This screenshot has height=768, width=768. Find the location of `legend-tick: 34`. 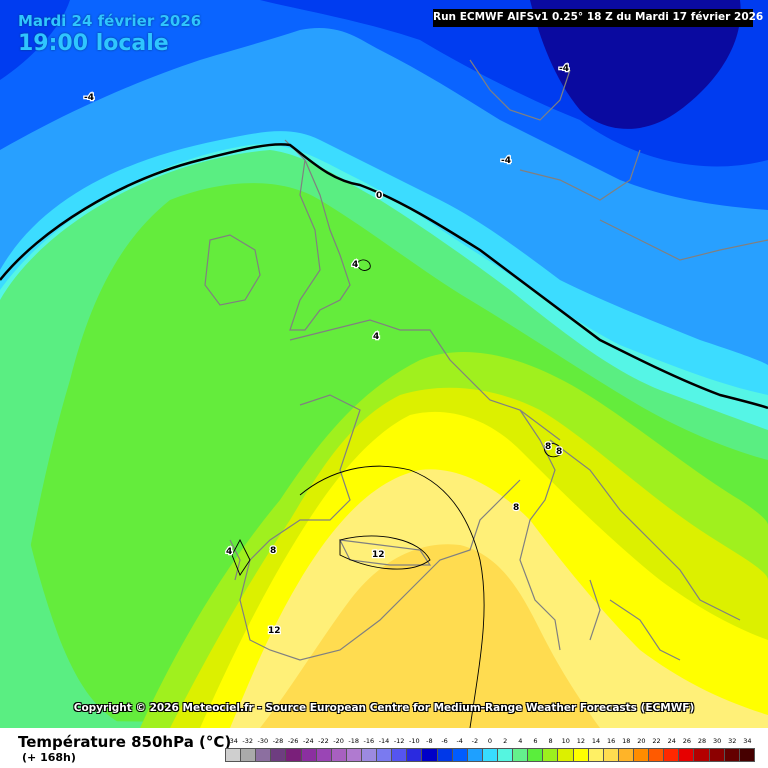

legend-tick: 34 is located at coordinates (747, 741).